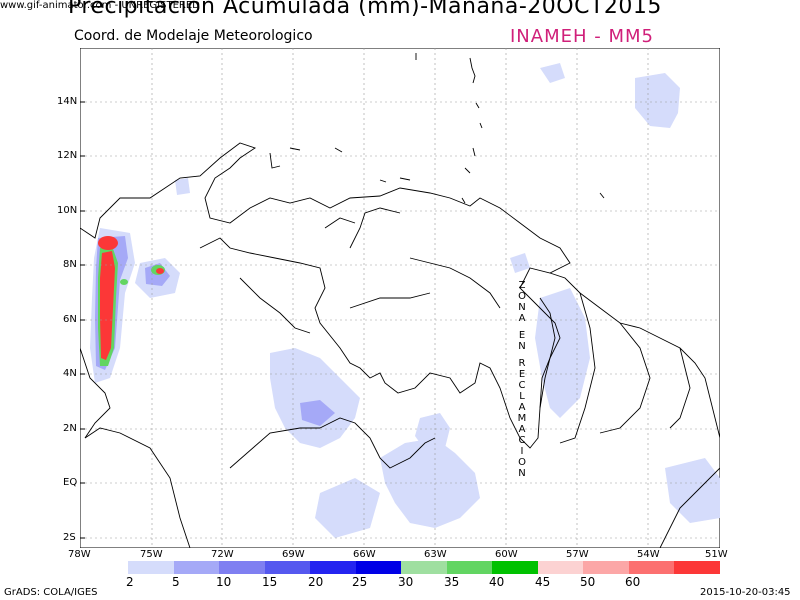  What do you see at coordinates (82, 320) in the screenshot?
I see `axis-ticks` at bounding box center [82, 320].